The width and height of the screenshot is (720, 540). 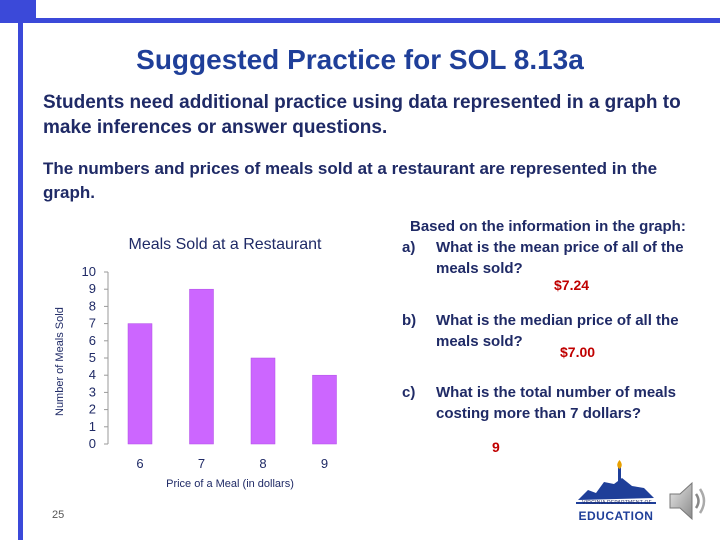 I want to click on slide-title: Suggested Practice for SOL 8.13a, so click(x=360, y=59).